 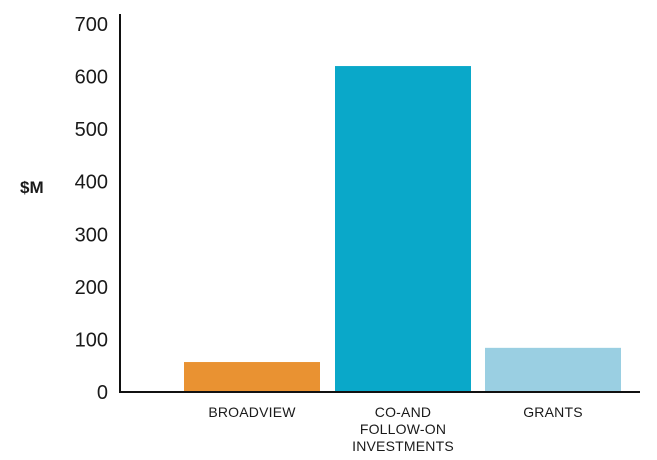 What do you see at coordinates (403, 429) in the screenshot?
I see `category-label: FOLLOW-ON` at bounding box center [403, 429].